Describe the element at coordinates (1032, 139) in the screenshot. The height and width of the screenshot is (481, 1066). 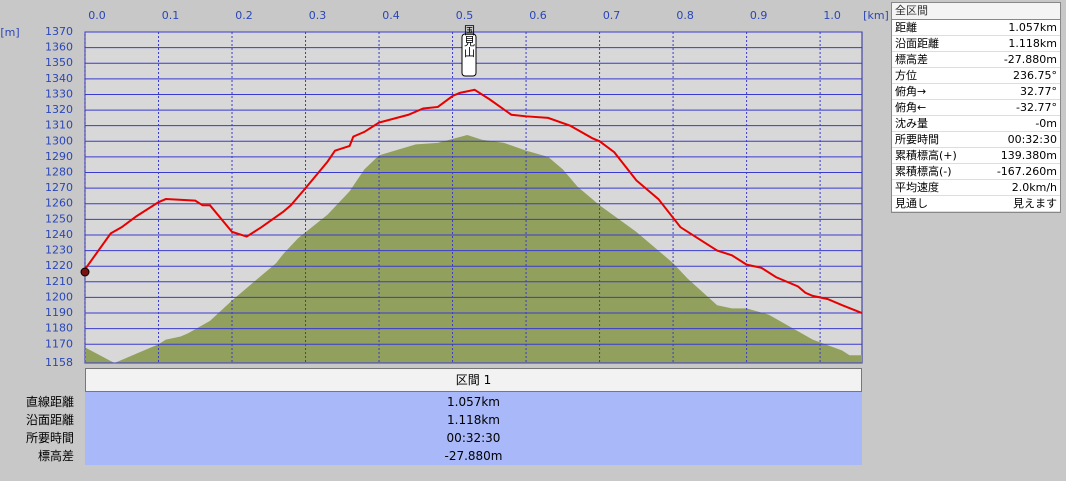
I see `panel-value: 00:32:30` at that location.